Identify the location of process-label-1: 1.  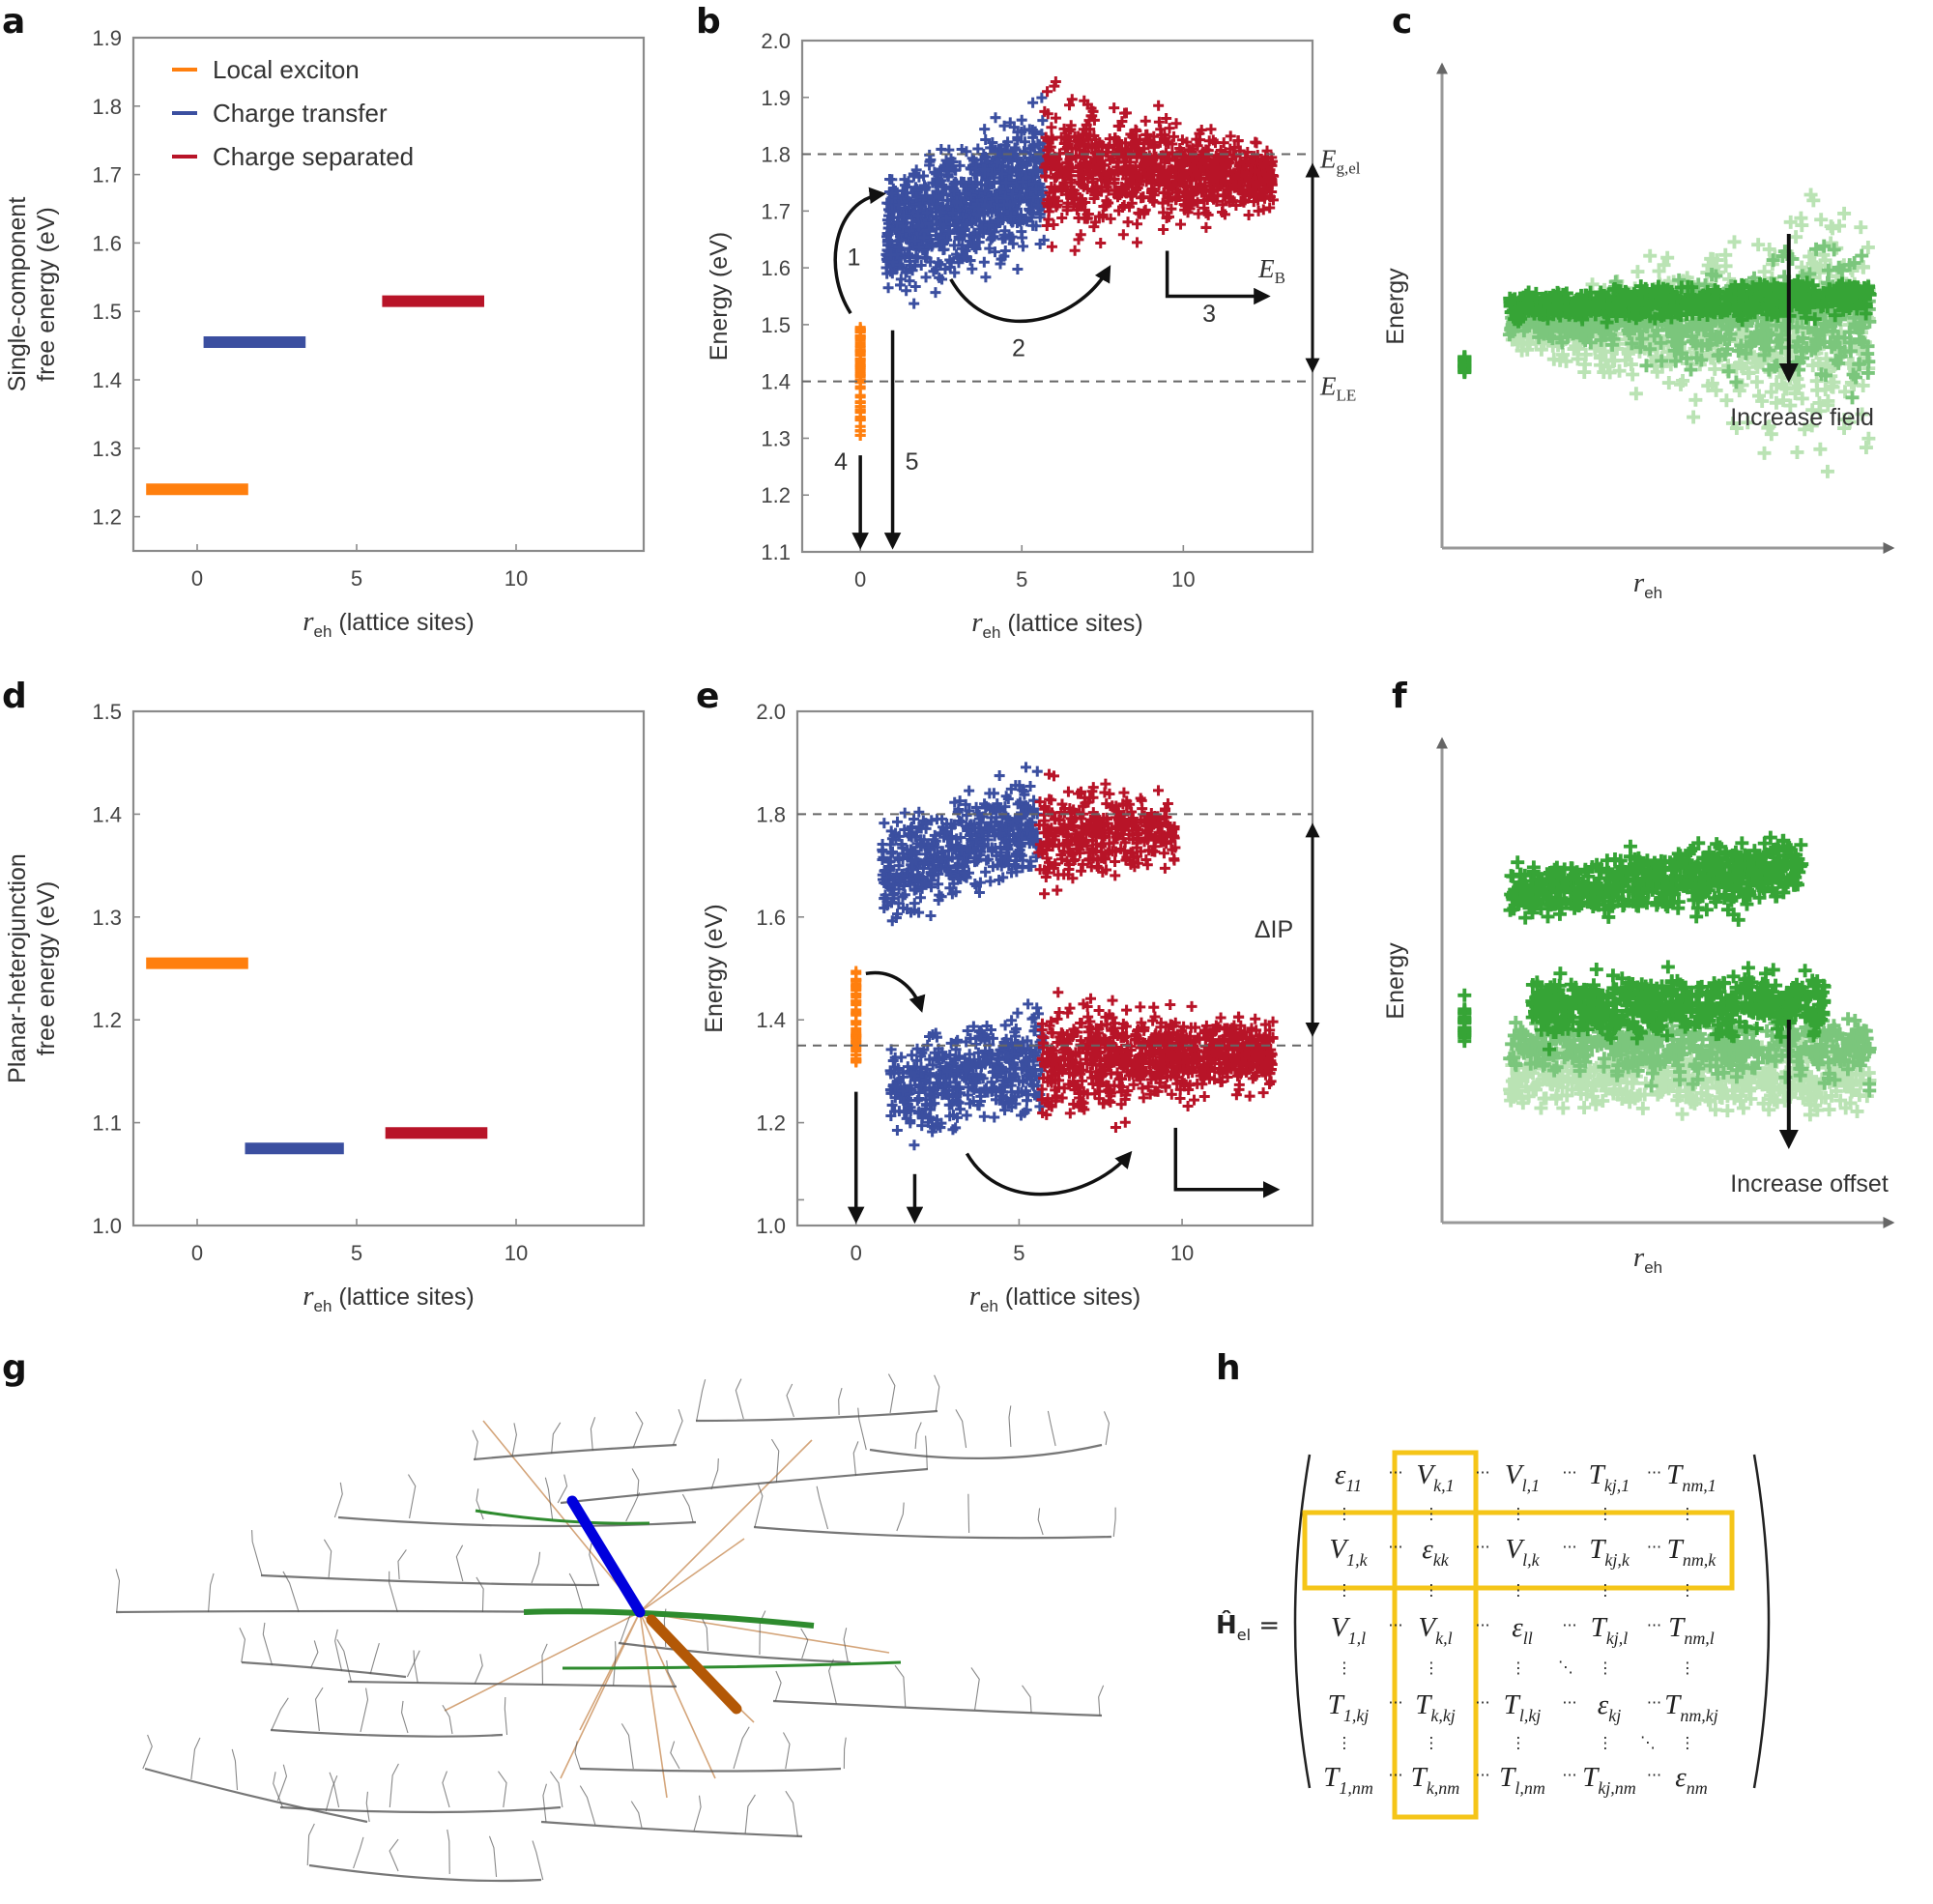
(854, 258).